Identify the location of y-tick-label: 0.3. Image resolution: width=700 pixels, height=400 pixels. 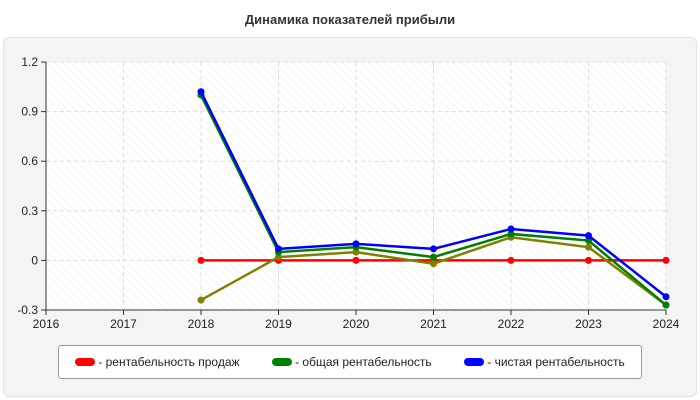
(29, 211).